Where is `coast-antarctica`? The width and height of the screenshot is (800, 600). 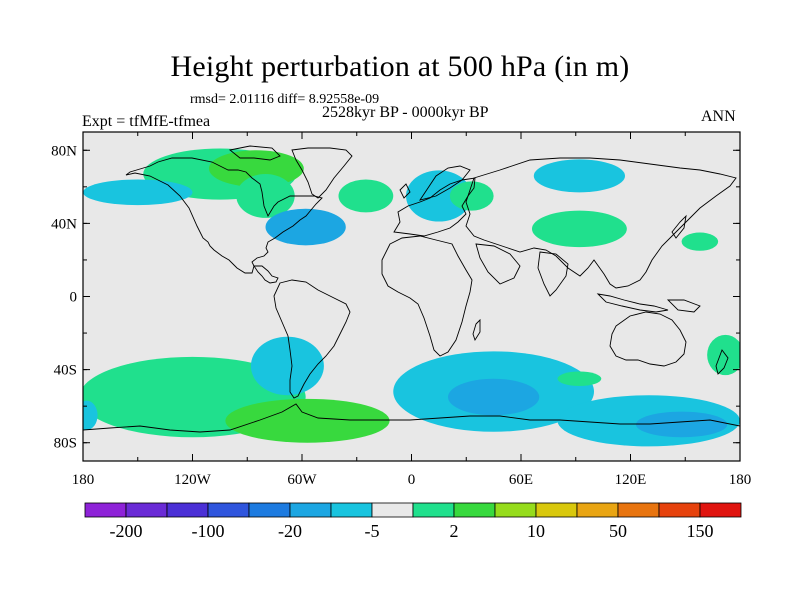
coast-antarctica is located at coordinates (411, 418).